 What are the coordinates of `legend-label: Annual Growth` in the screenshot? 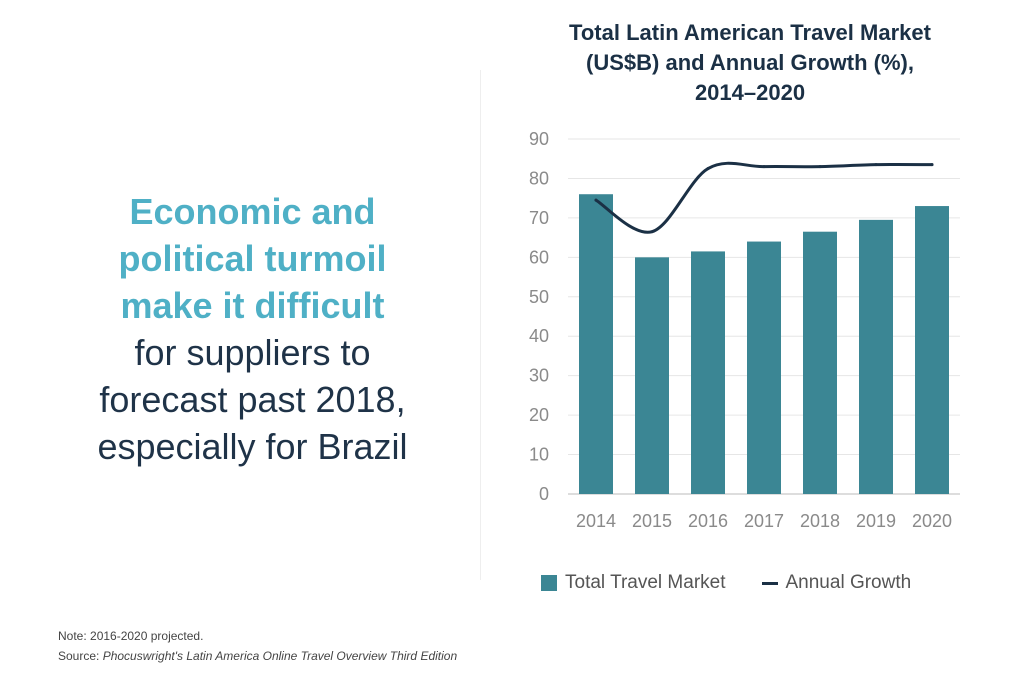 It's located at (848, 582).